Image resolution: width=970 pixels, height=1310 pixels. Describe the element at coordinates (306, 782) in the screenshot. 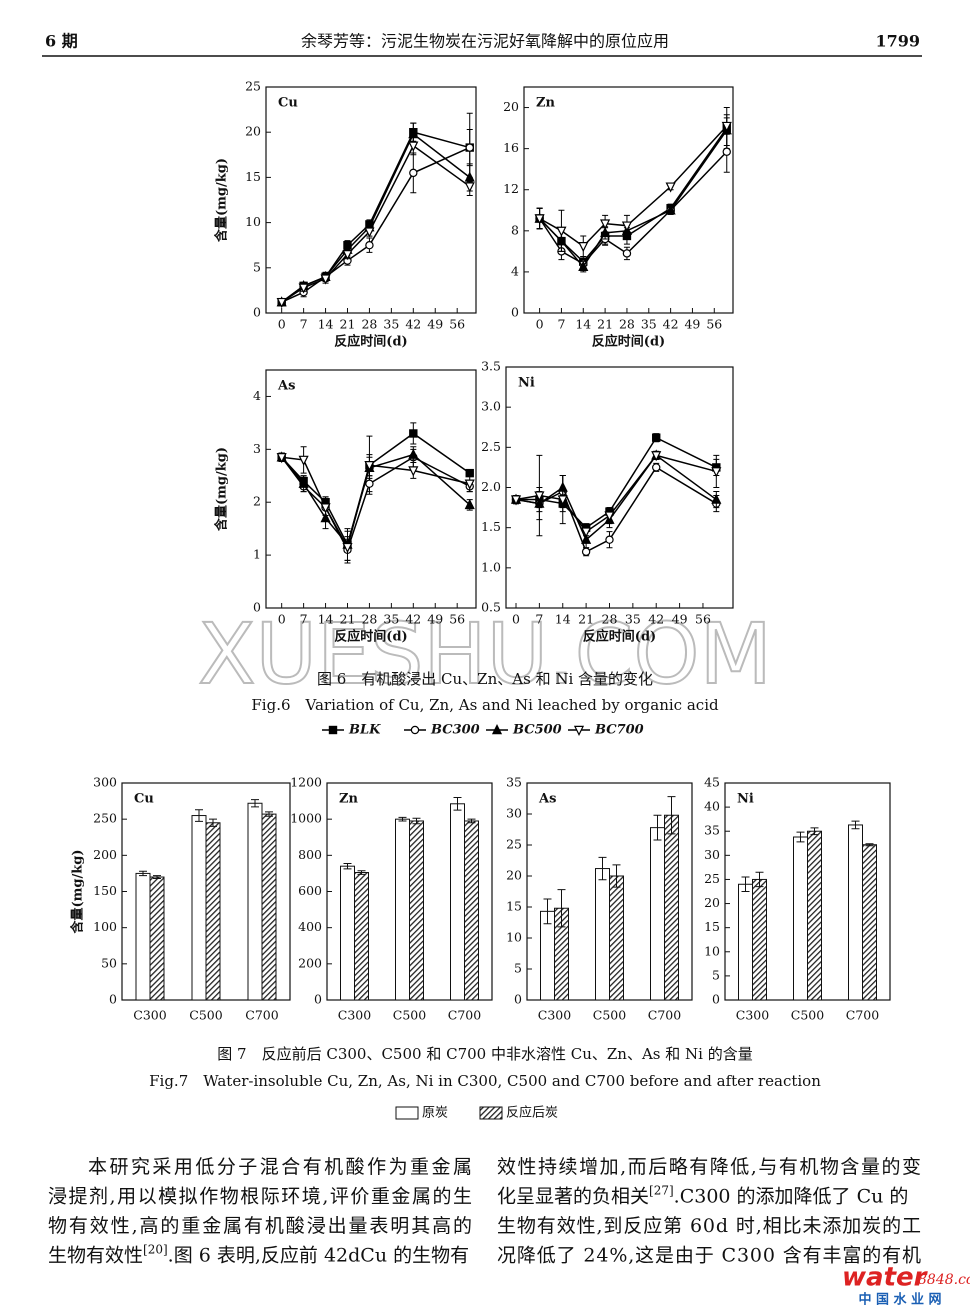

I see `y-tick-label: 1200` at that location.